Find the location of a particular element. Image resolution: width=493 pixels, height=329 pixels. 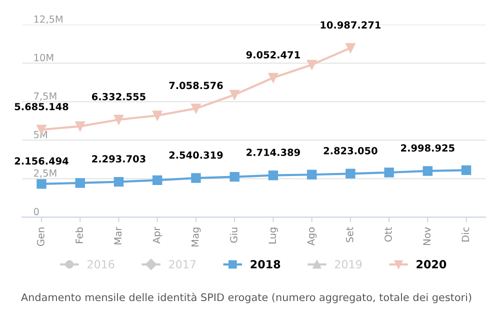

x-tick-label: Gen is located at coordinates (40, 237).